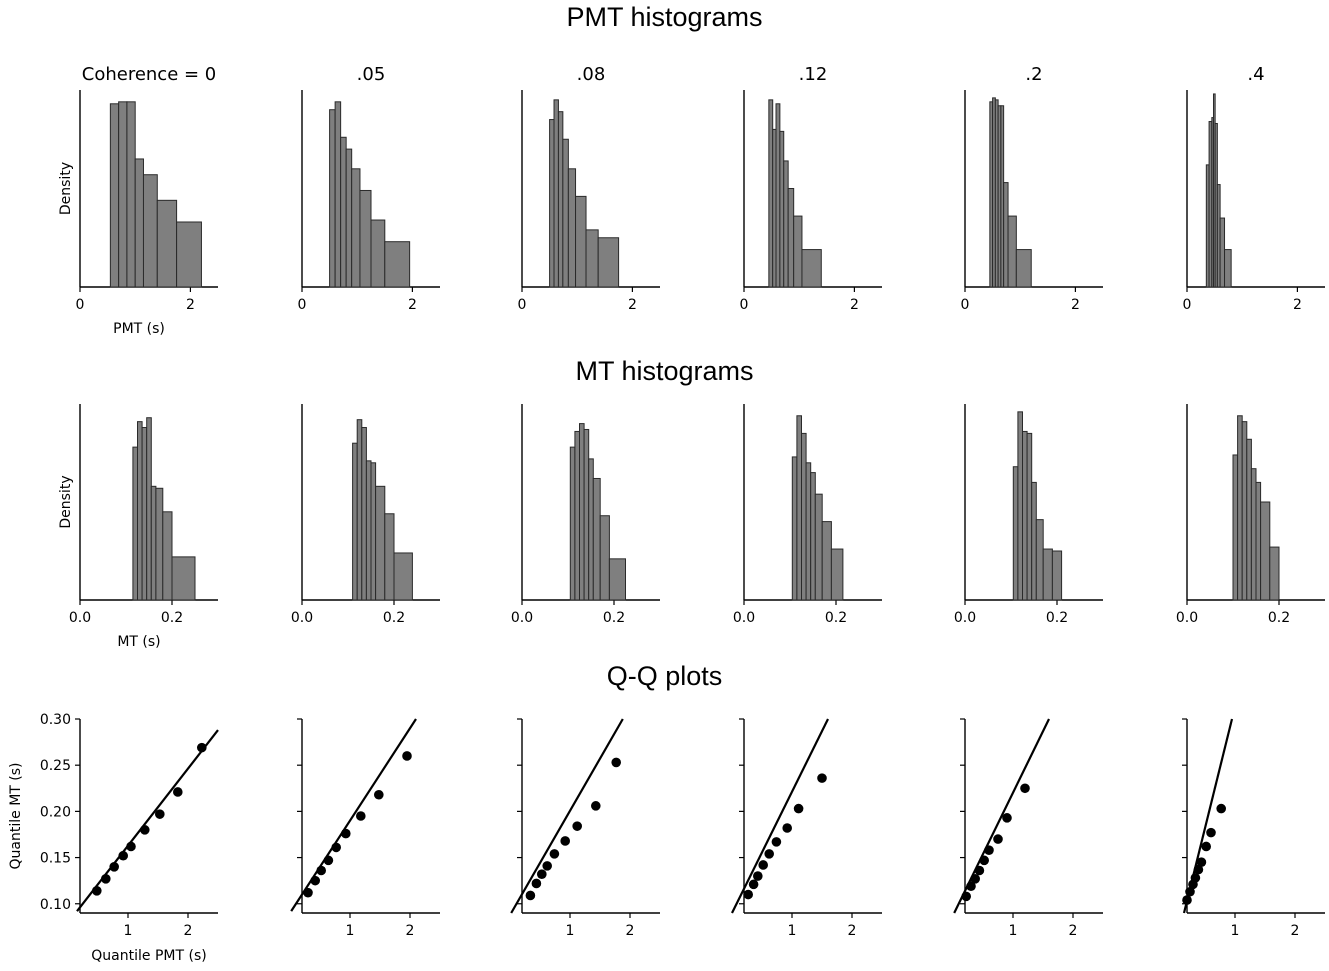 The height and width of the screenshot is (971, 1329). Describe the element at coordinates (55, 766) in the screenshot. I see `y-tick-label: 0.25` at that location.